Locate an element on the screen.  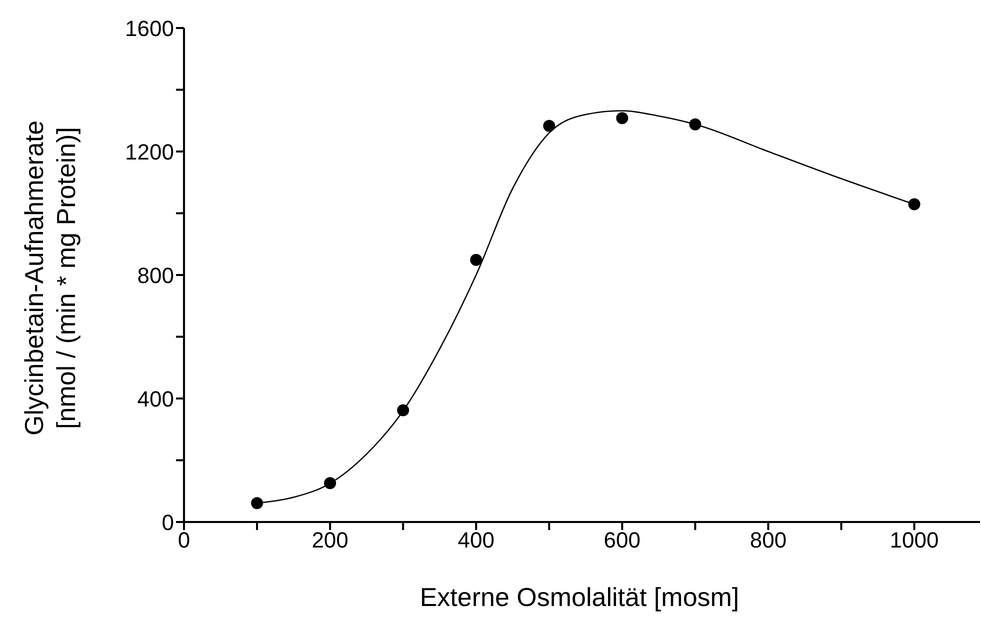
x-tick-label: 600 is located at coordinates (622, 540).